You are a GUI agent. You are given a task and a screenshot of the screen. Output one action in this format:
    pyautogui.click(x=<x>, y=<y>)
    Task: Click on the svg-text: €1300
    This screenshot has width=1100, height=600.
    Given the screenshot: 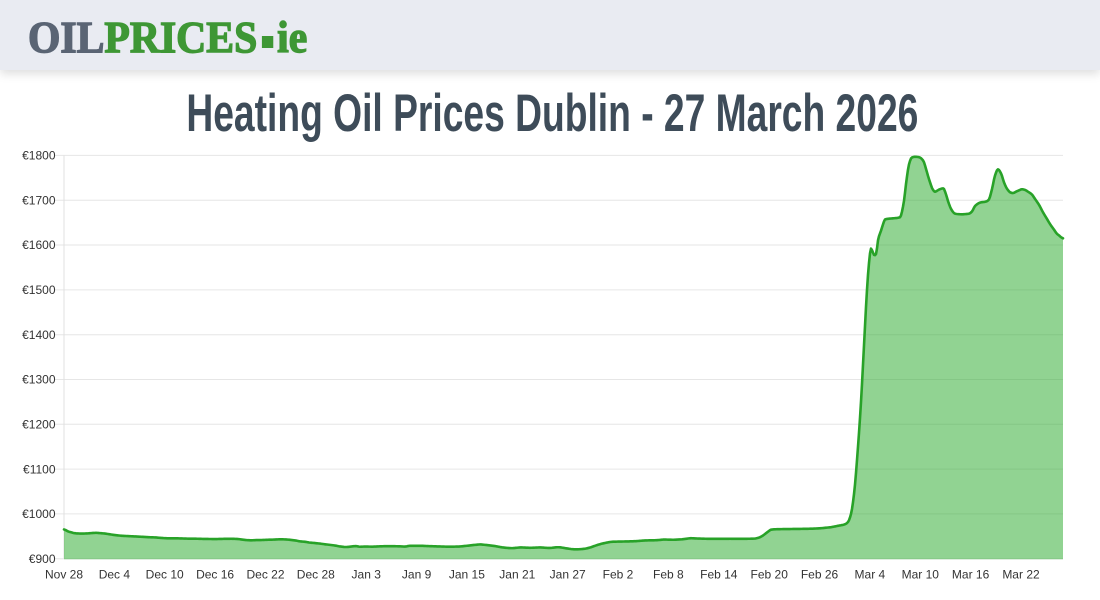 What is the action you would take?
    pyautogui.click(x=39, y=380)
    